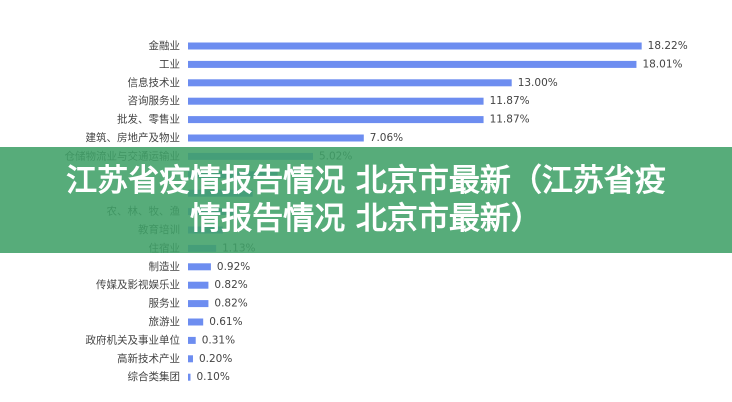 The width and height of the screenshot is (732, 402). I want to click on y-tick-label: 高新技术产业, so click(148, 358).